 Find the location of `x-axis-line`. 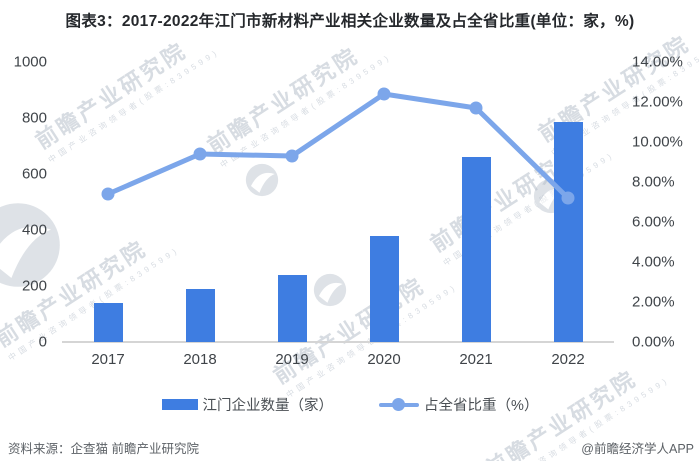

x-axis-line is located at coordinates (338, 342).